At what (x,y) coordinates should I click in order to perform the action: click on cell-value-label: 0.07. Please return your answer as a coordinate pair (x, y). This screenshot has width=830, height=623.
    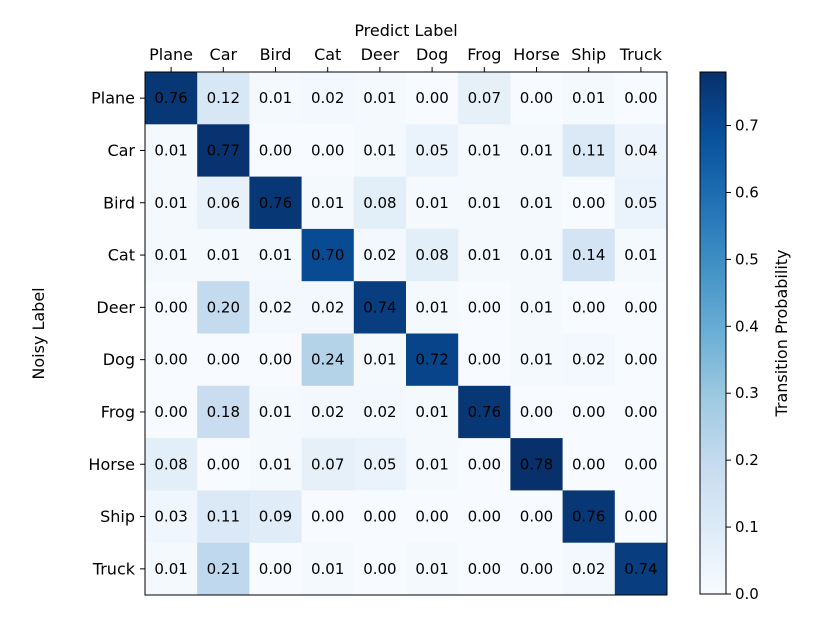
    Looking at the image, I should click on (327, 464).